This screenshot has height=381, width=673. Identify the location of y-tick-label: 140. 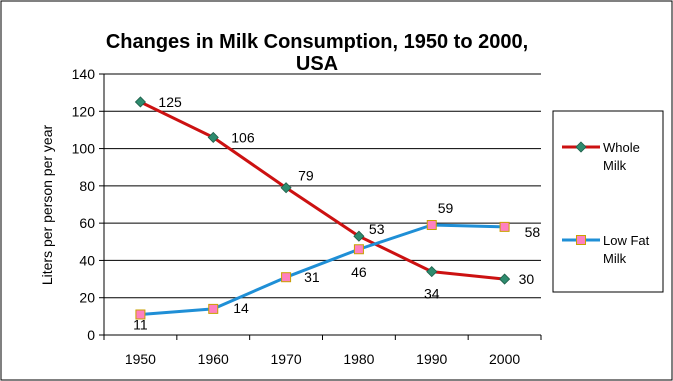
(84, 74).